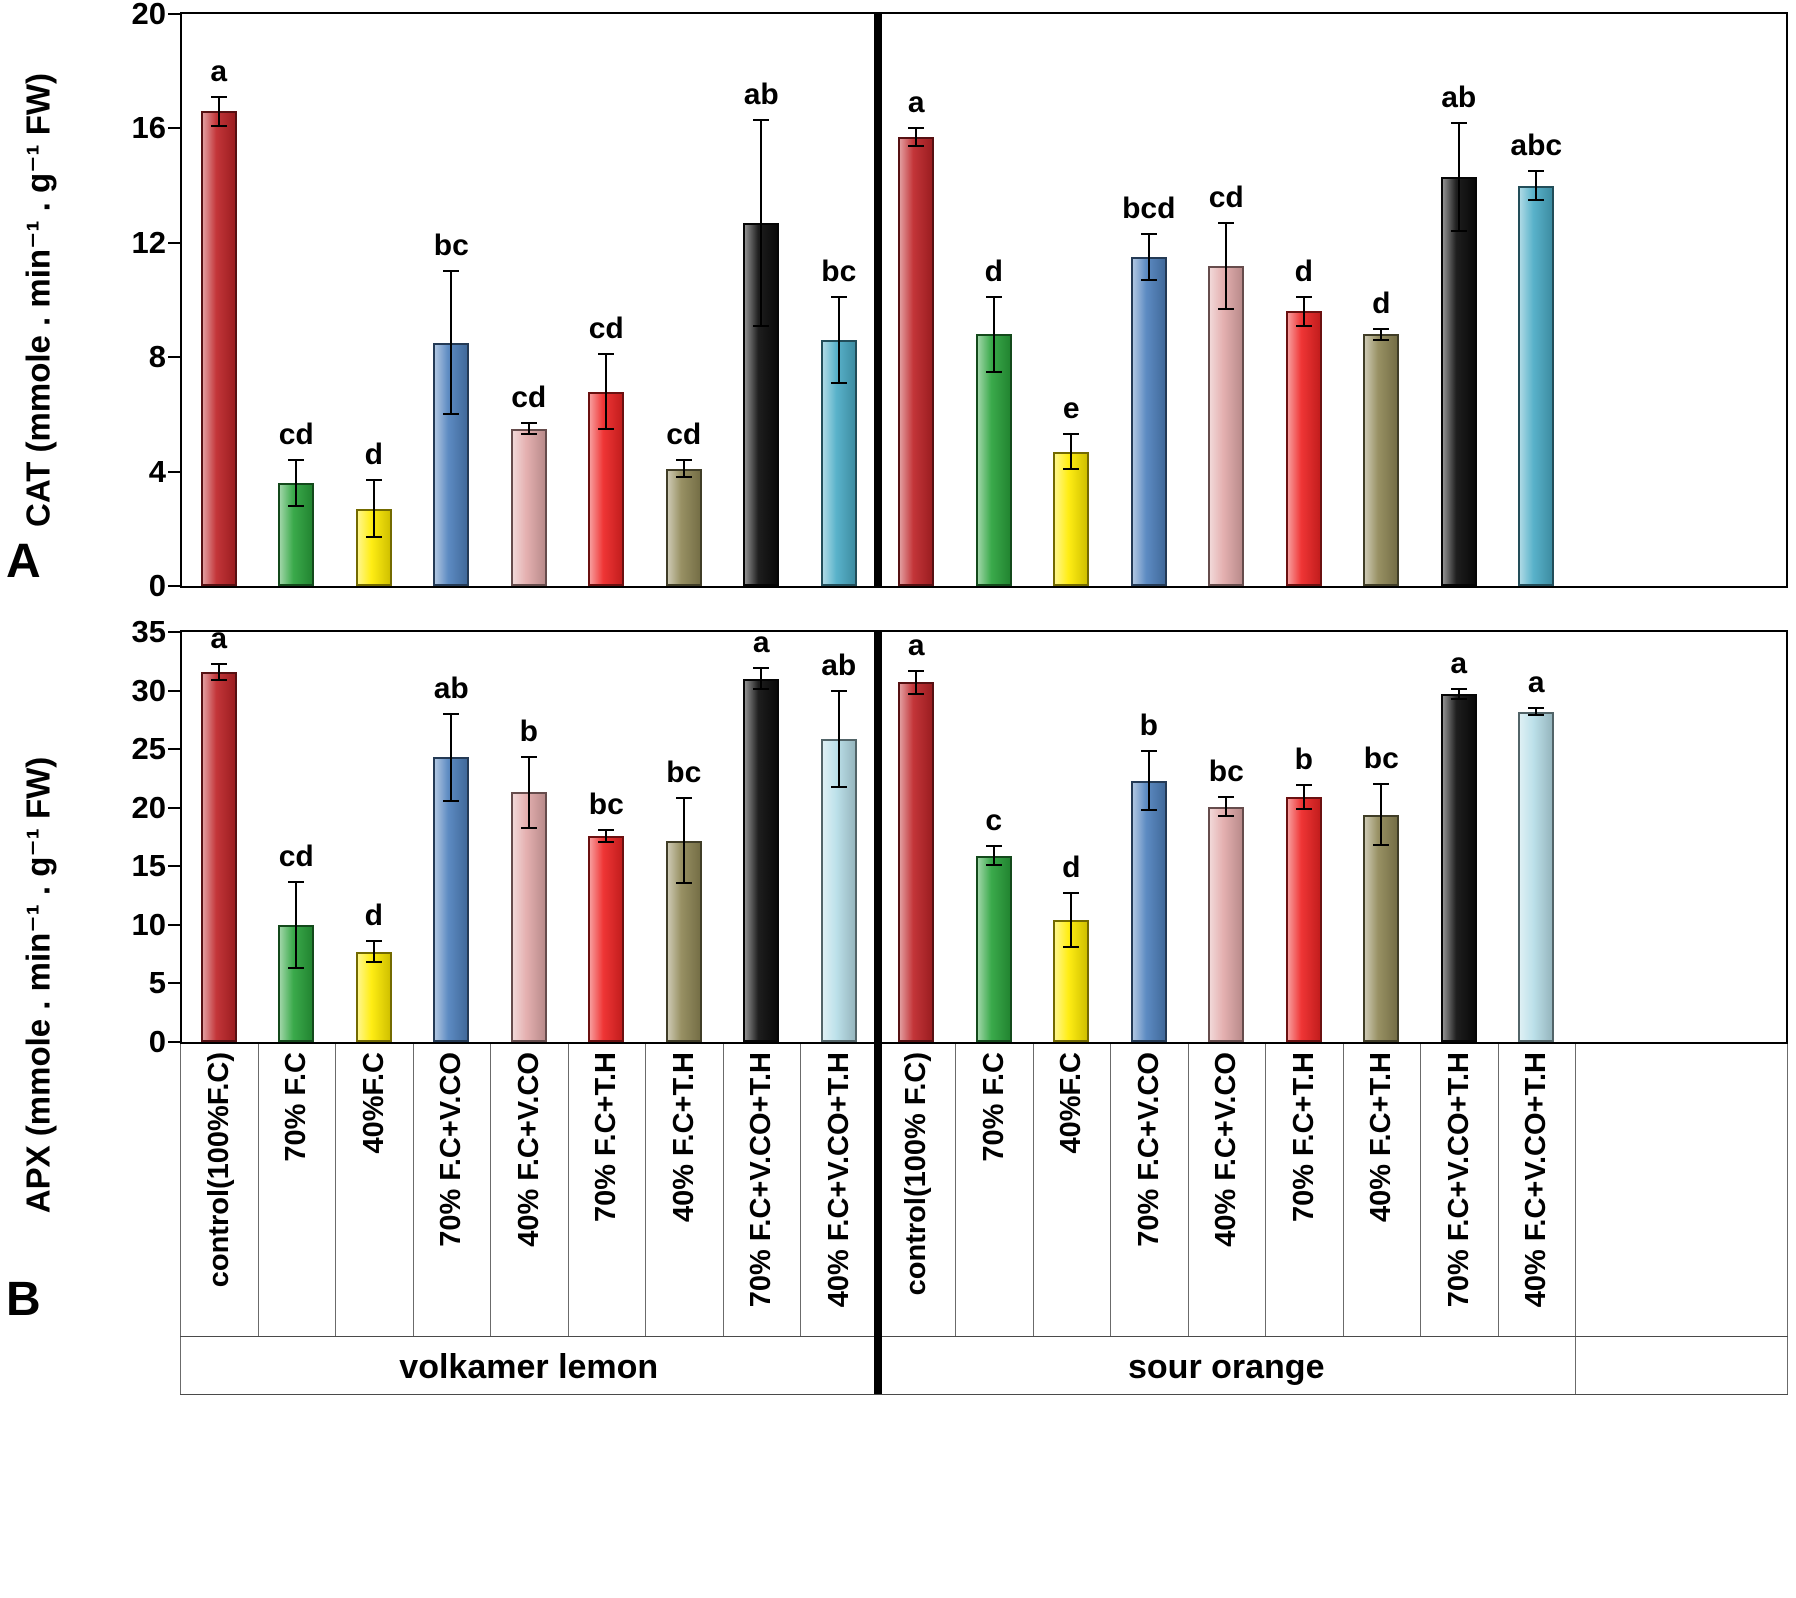  Describe the element at coordinates (1458, 1180) in the screenshot. I see `x-category-label: 70% F.C+V.CO+T.H` at that location.